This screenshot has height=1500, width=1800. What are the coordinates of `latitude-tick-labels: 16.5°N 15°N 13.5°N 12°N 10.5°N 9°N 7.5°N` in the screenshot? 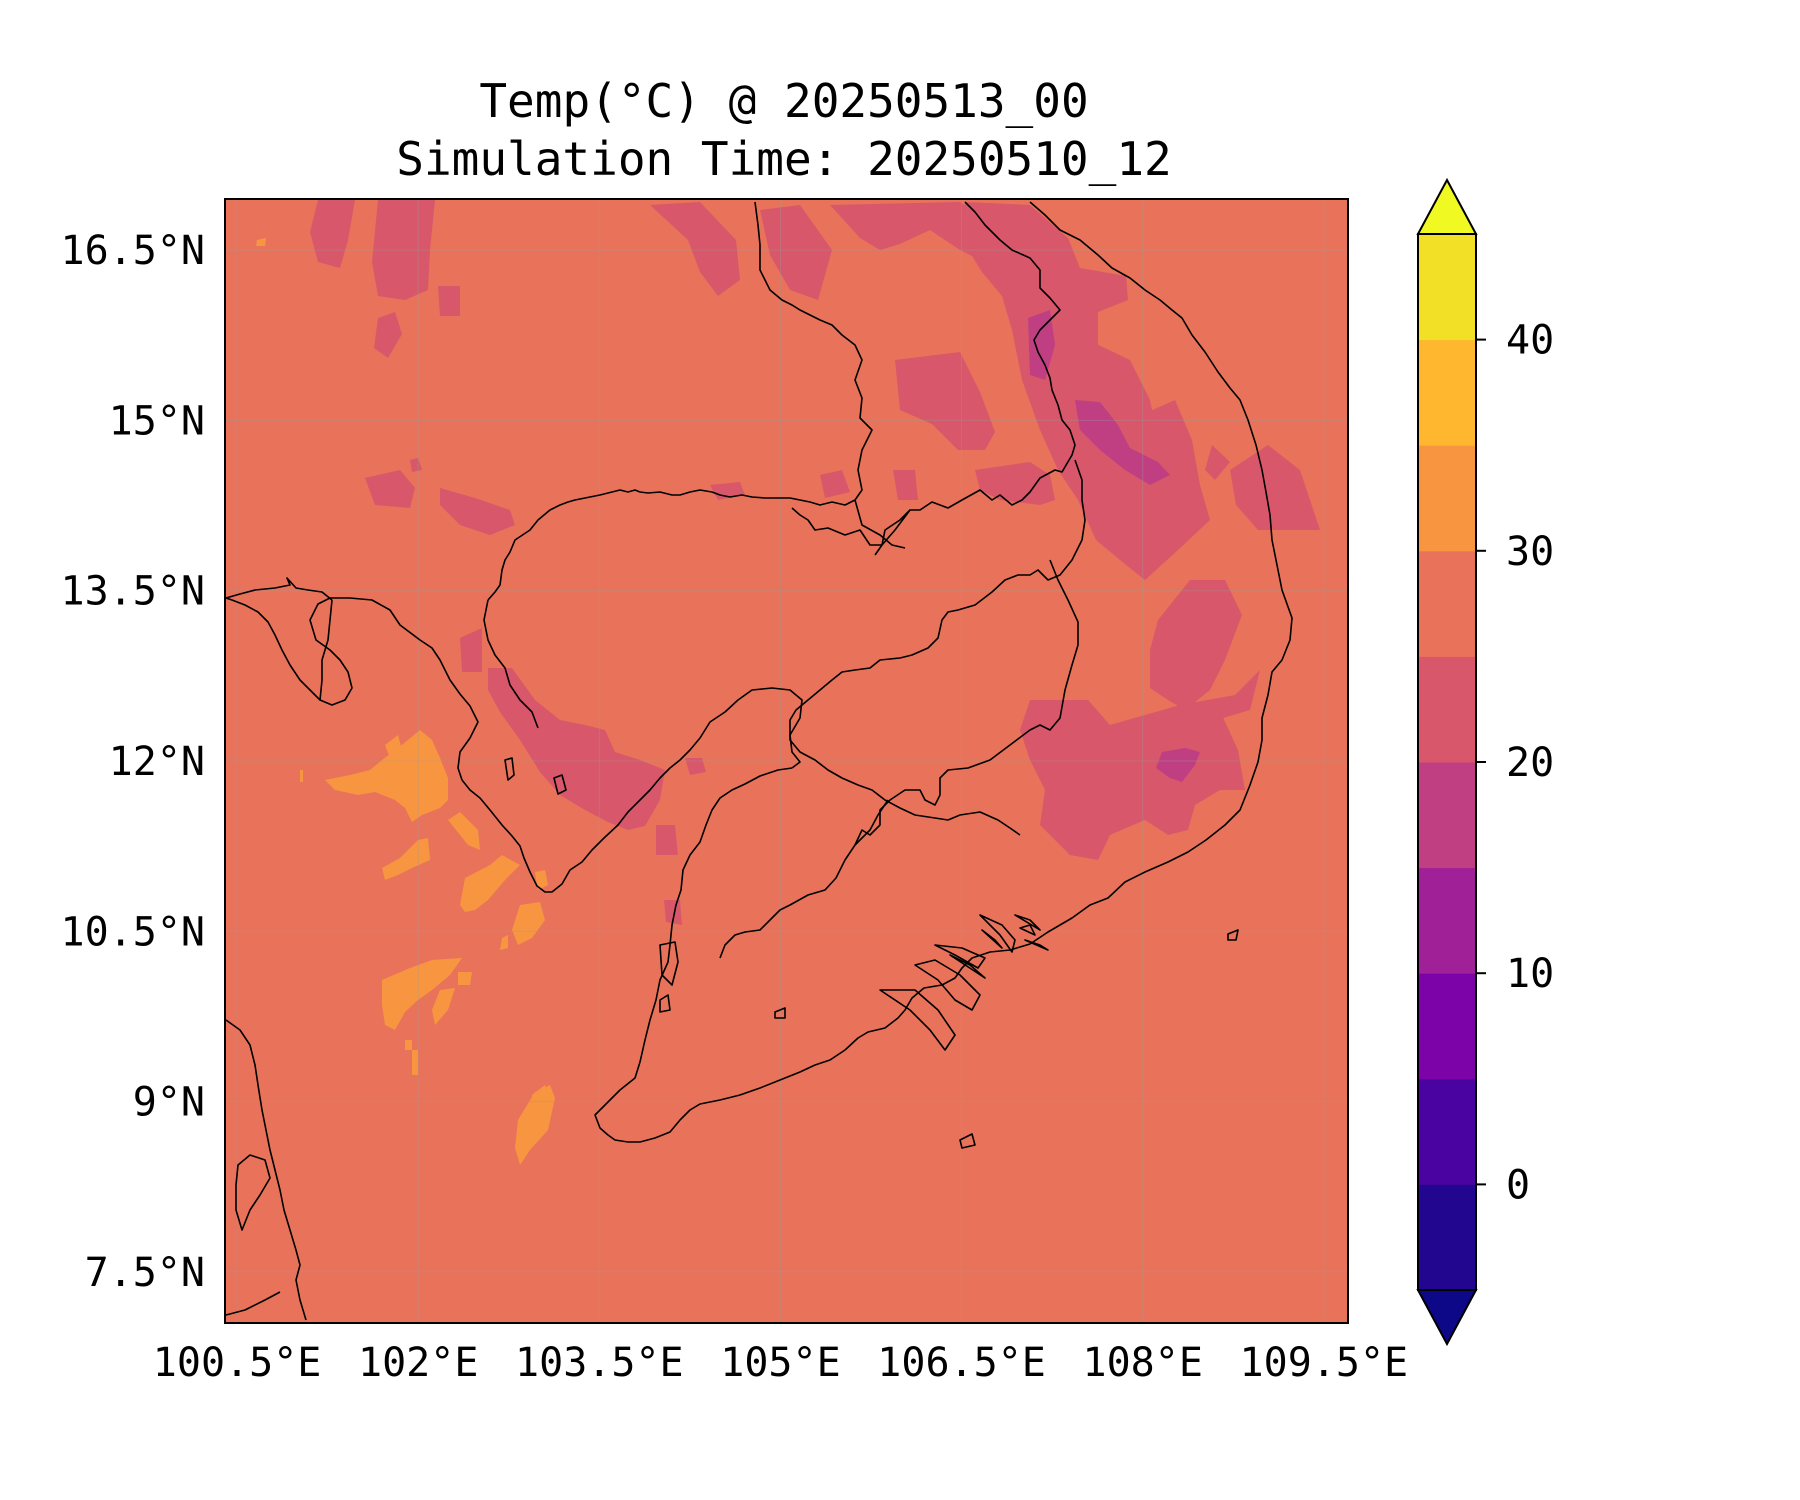 It's located at (133, 762).